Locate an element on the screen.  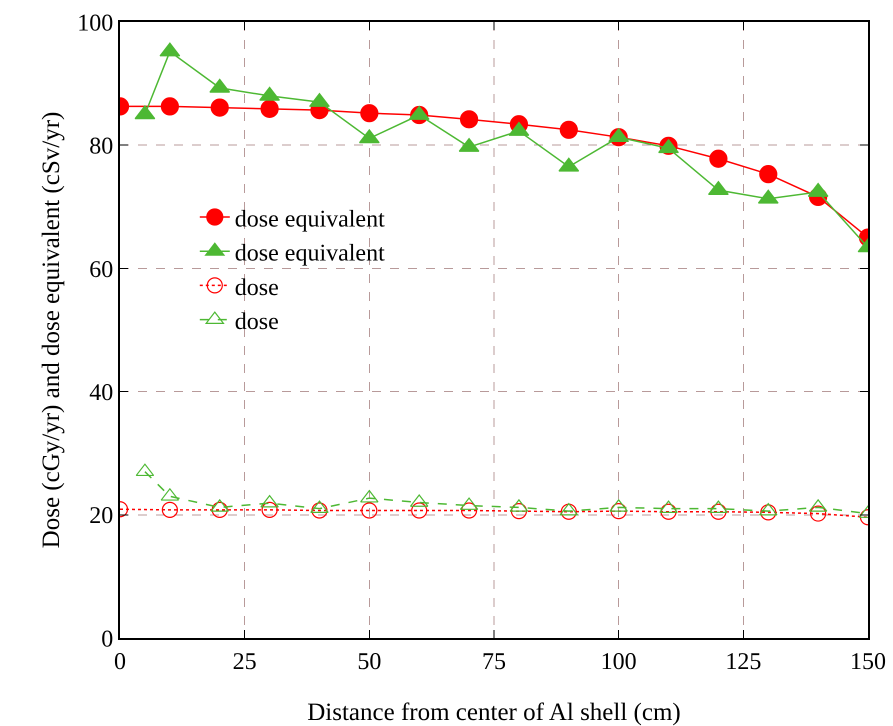
x-tick-label: 50 is located at coordinates (369, 661).